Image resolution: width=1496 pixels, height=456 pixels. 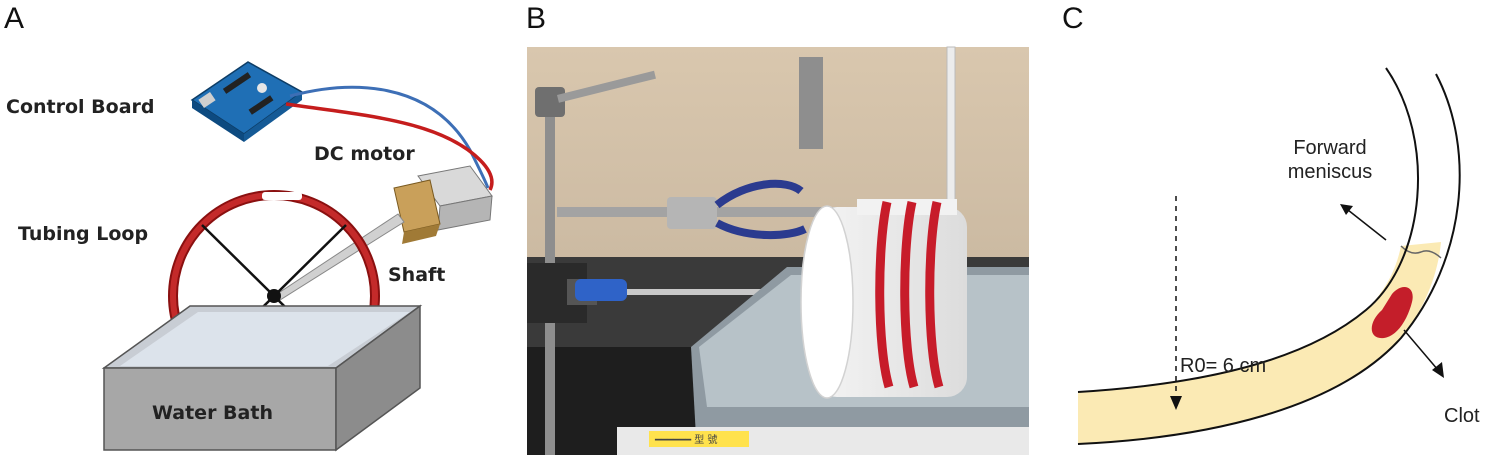 What do you see at coordinates (339, 257) in the screenshot?
I see `shaft` at bounding box center [339, 257].